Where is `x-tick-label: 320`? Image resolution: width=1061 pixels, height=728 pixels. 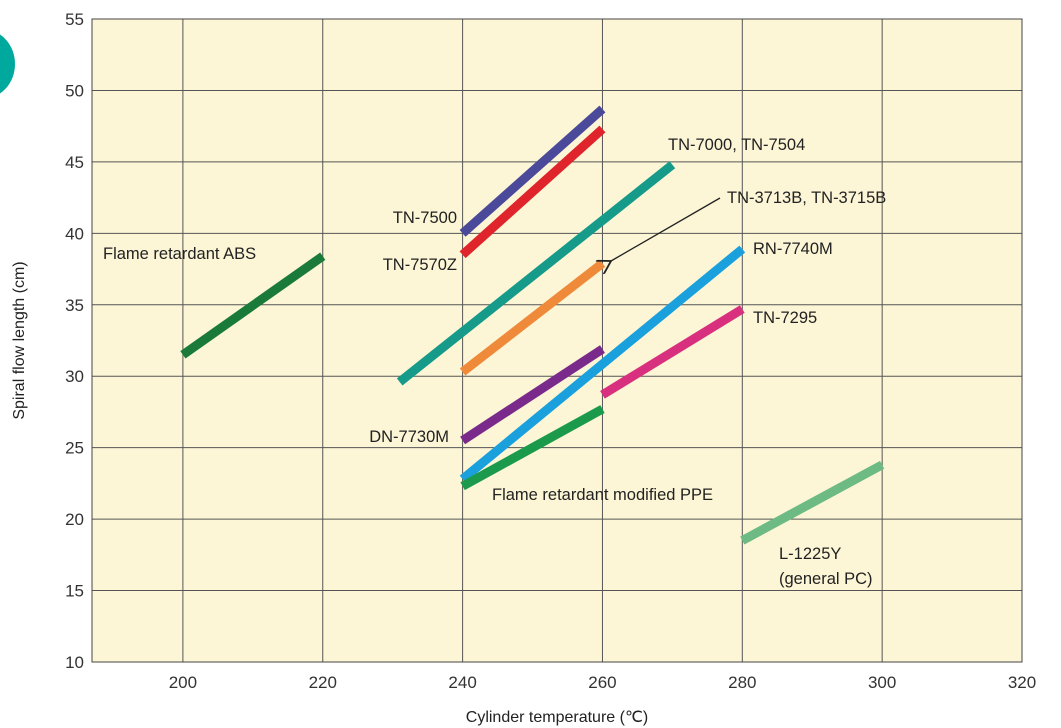 x-tick-label: 320 is located at coordinates (1022, 682).